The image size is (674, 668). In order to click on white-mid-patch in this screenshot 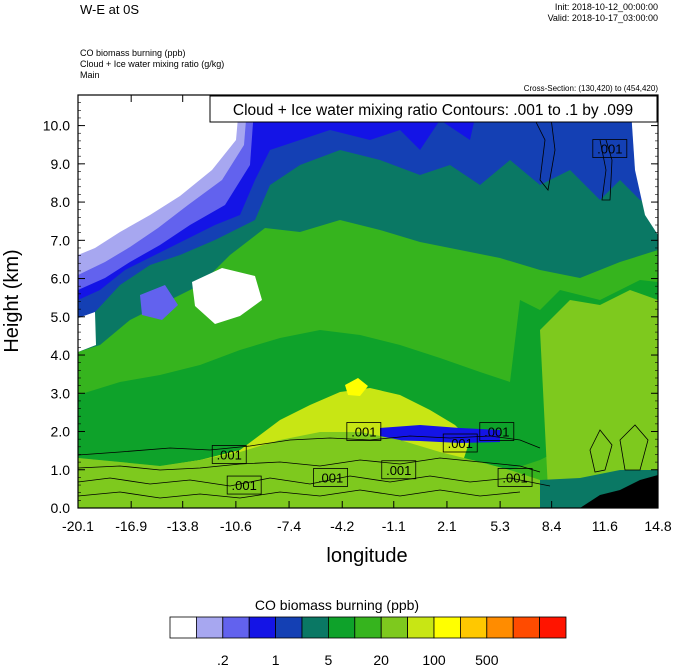, I will do `click(227, 296)`.